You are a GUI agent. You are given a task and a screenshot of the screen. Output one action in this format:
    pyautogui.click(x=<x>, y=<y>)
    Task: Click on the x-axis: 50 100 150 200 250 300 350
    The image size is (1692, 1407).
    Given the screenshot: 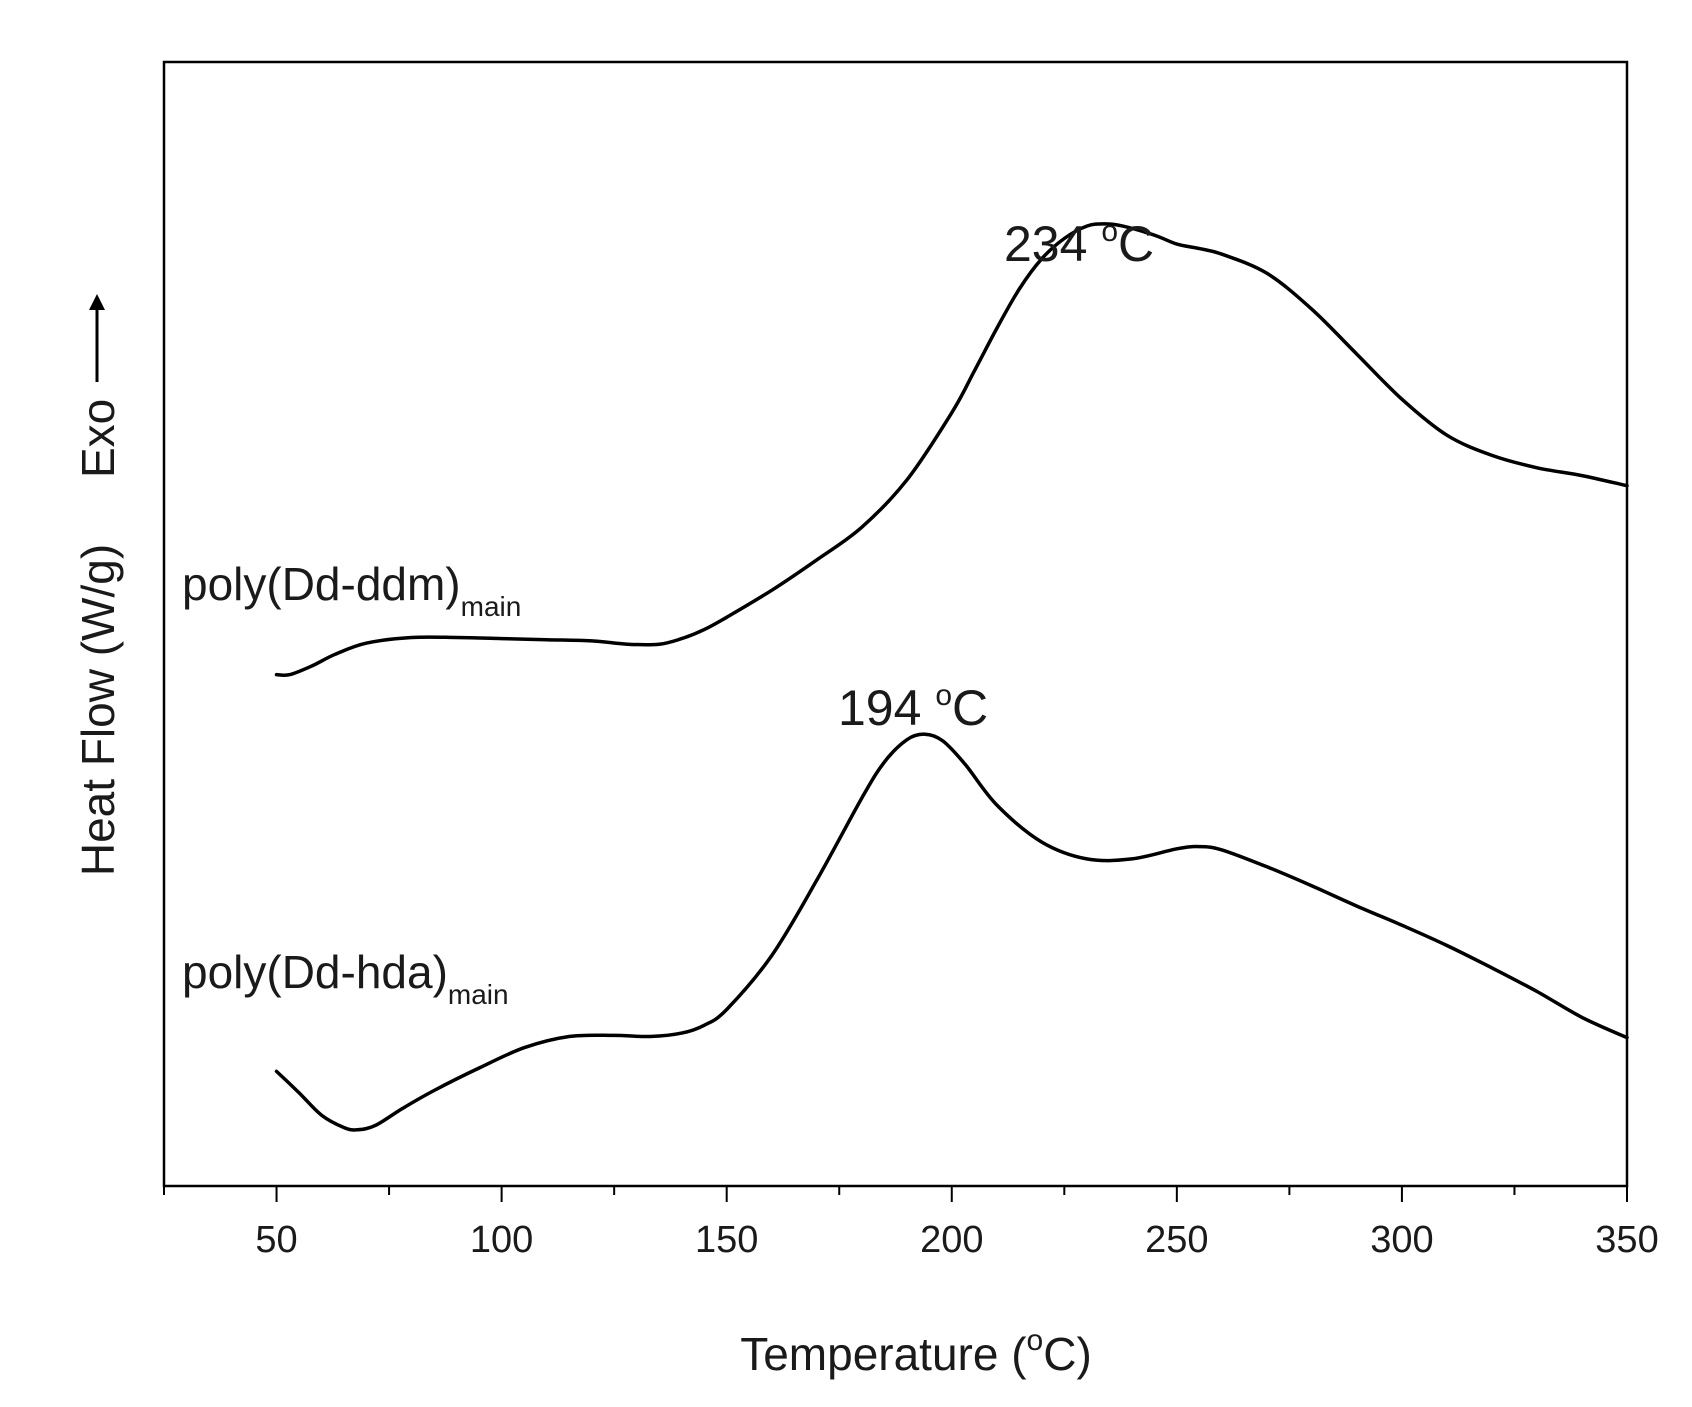 What is the action you would take?
    pyautogui.click(x=911, y=1223)
    